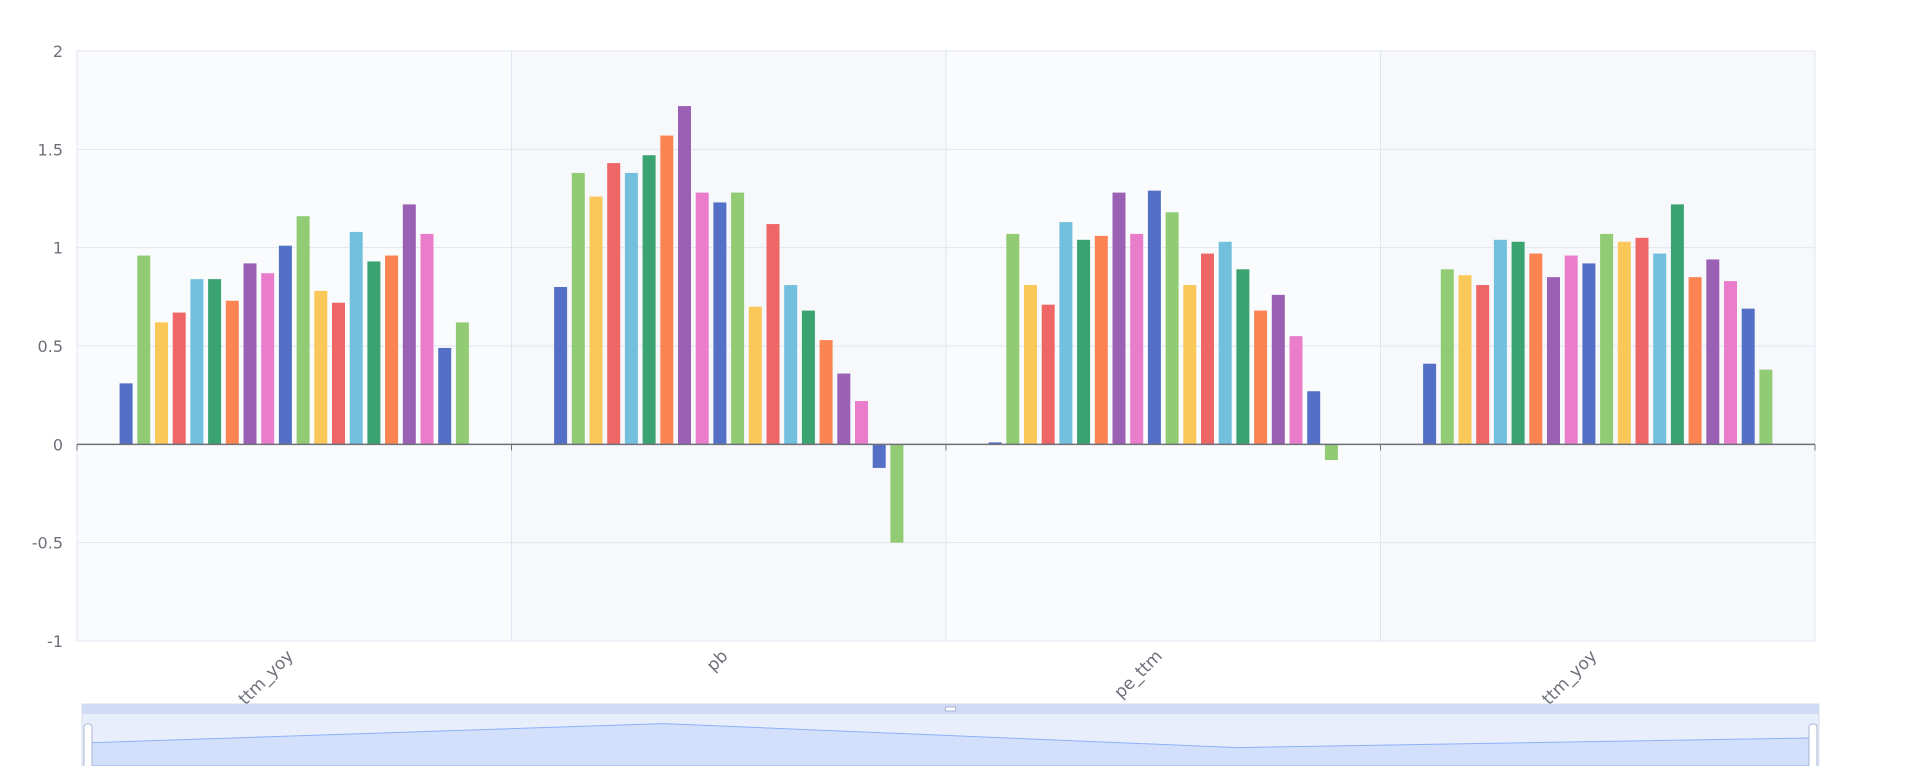 This screenshot has height=766, width=1908. I want to click on bar-revenue_ttm_yoy-s3, so click(1465, 360).